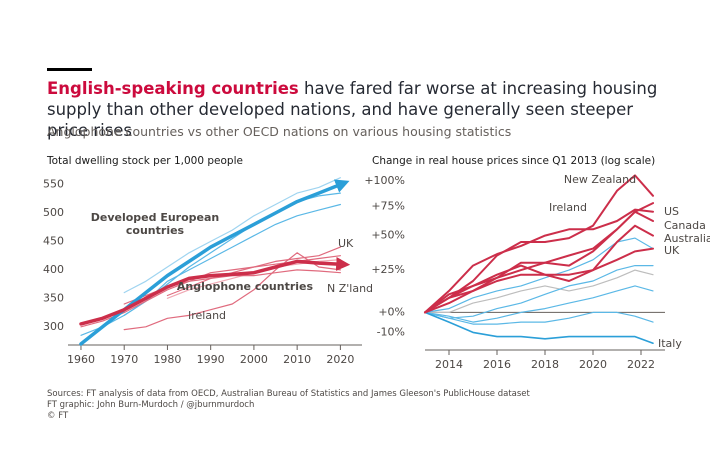  I want to click on x-tick-label: 1960, so click(81, 359).